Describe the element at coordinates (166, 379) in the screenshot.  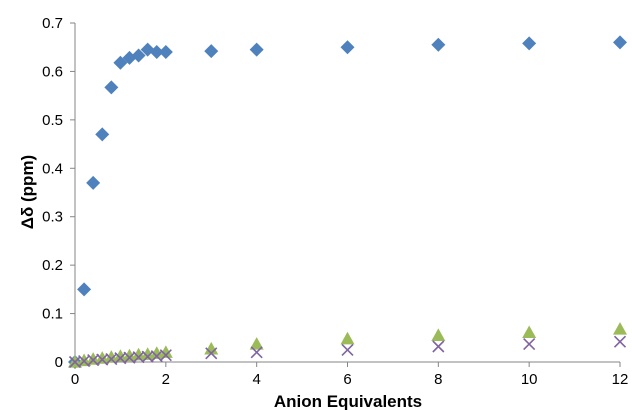
I see `x-tick-label: 2` at that location.